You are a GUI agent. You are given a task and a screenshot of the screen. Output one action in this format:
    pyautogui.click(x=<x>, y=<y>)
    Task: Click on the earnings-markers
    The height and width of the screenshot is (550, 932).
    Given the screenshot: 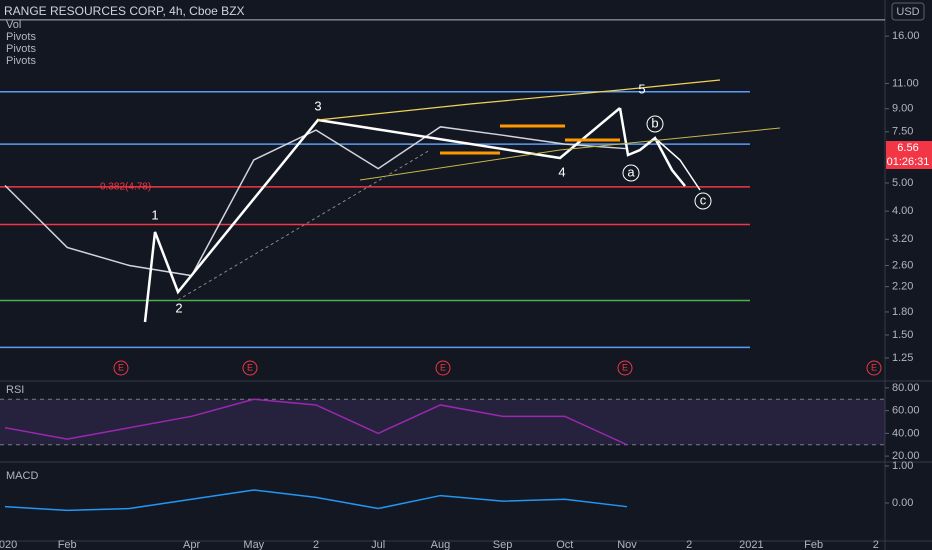 What is the action you would take?
    pyautogui.click(x=497, y=368)
    